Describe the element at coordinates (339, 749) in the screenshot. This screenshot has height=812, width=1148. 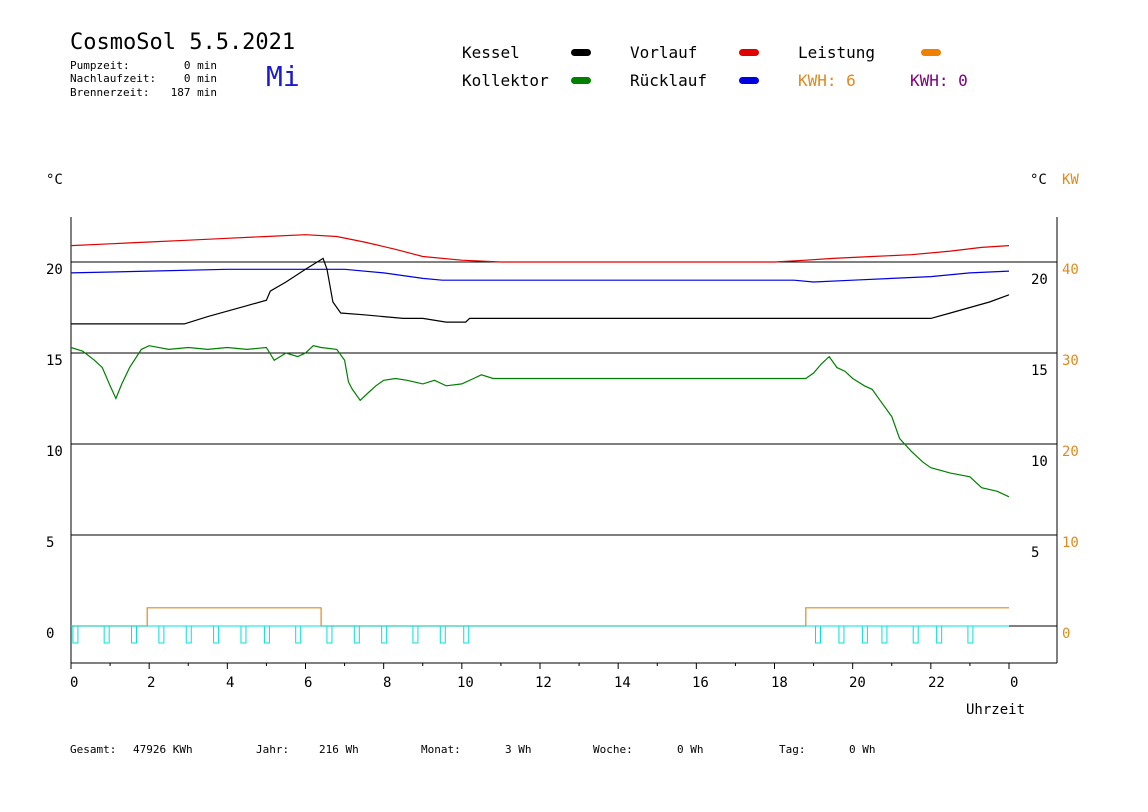
I see `footer-jahr-value: 216 Wh` at that location.